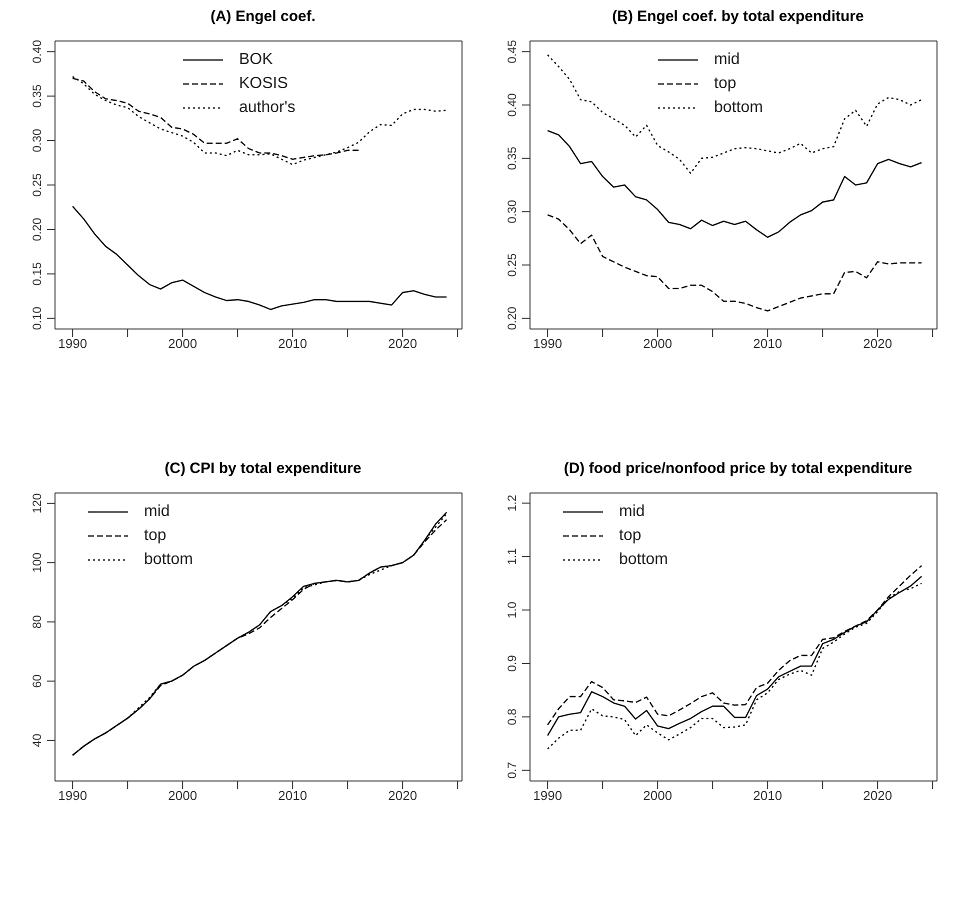 This screenshot has height=911, width=965. Describe the element at coordinates (37, 740) in the screenshot. I see `y-tick-label: 40` at that location.